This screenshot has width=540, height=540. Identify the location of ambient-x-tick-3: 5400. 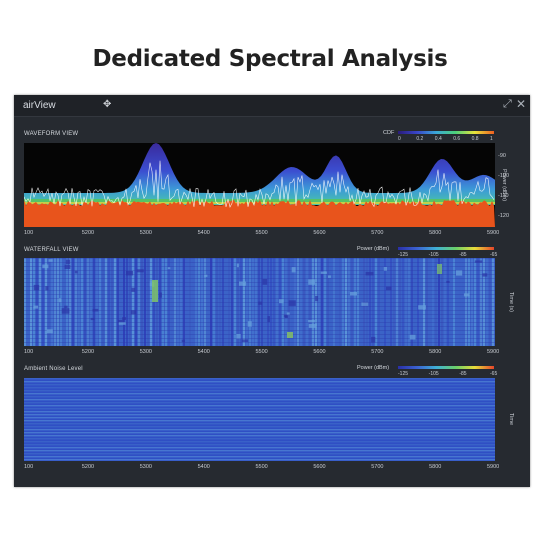
(203, 467).